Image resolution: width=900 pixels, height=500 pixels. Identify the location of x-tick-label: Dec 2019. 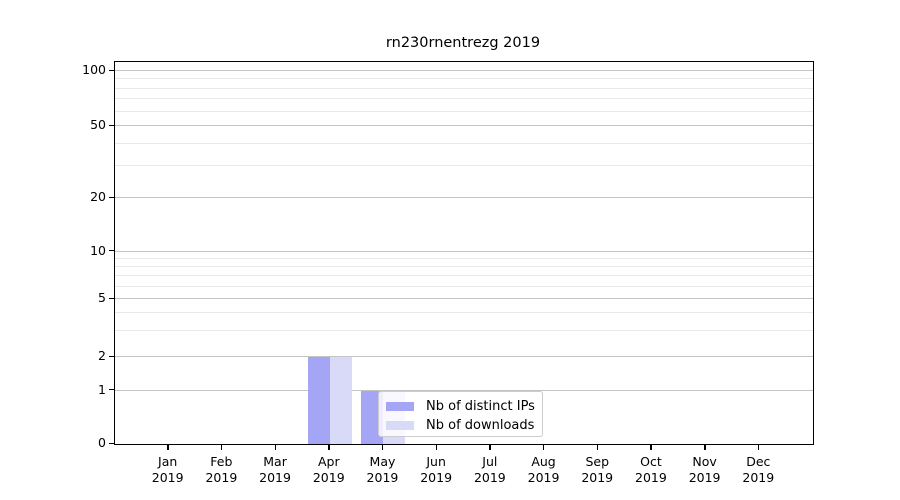
(758, 469).